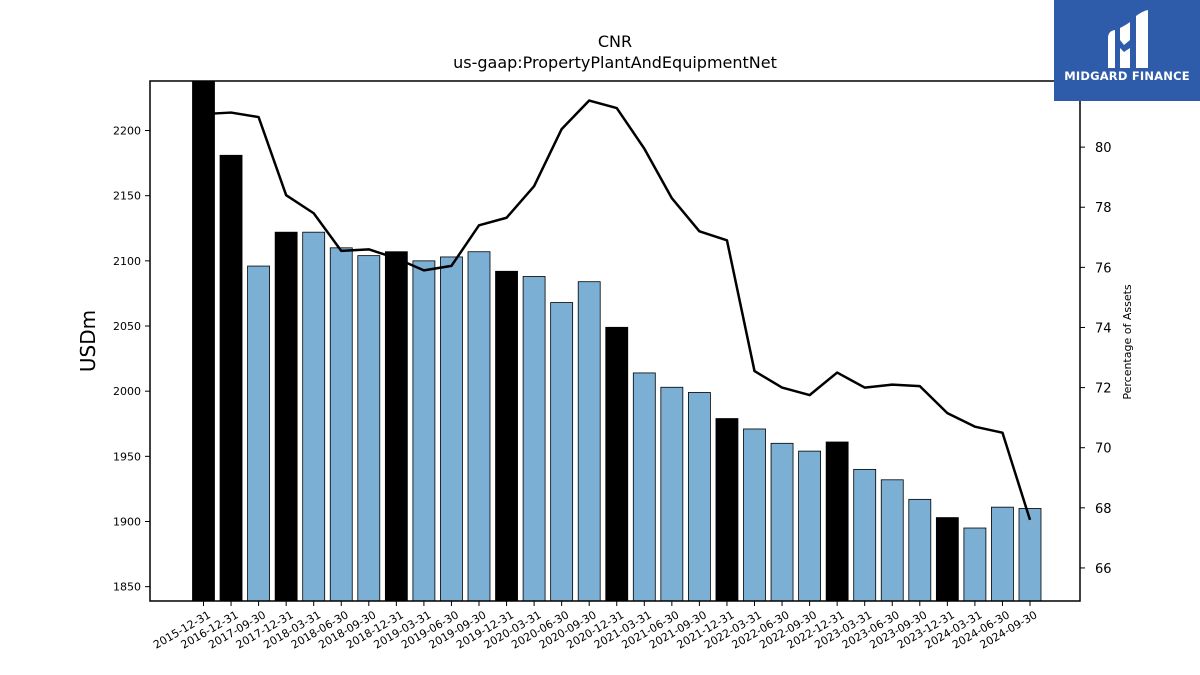  I want to click on y-right-tick-label: 76, so click(1103, 268).